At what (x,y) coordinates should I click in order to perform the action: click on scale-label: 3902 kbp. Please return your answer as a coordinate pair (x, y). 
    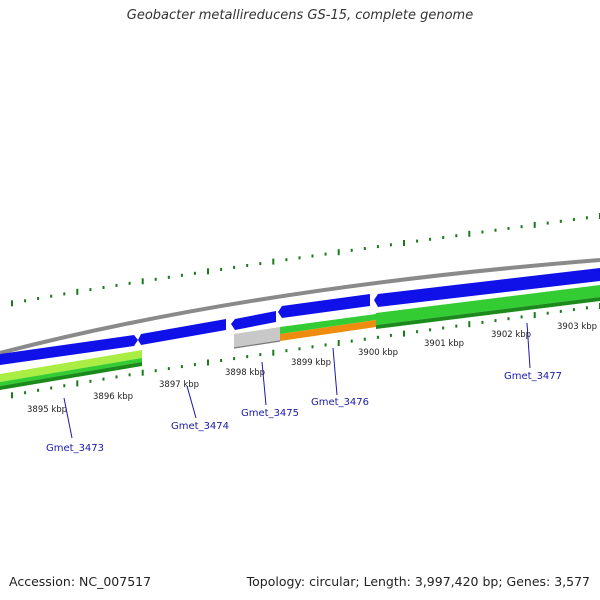
    Looking at the image, I should click on (511, 335).